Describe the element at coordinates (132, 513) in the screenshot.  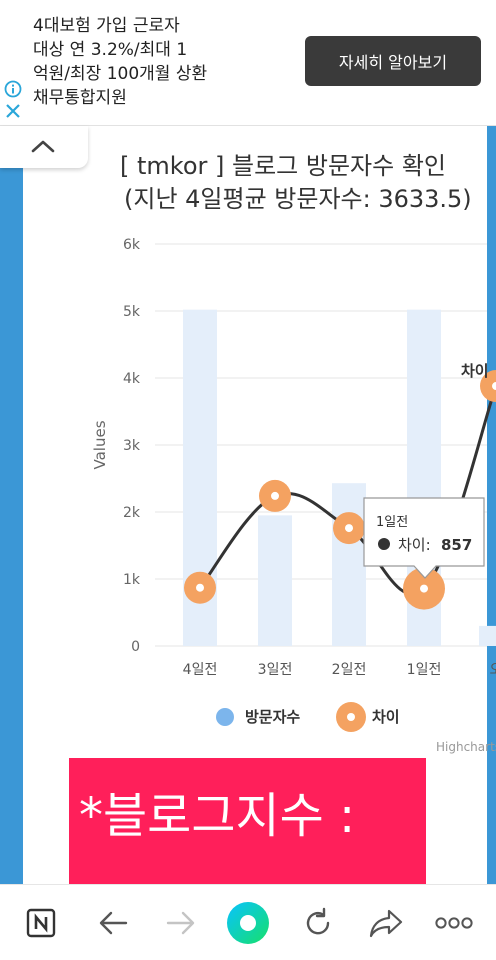
I see `y-tick-label: 2k` at that location.